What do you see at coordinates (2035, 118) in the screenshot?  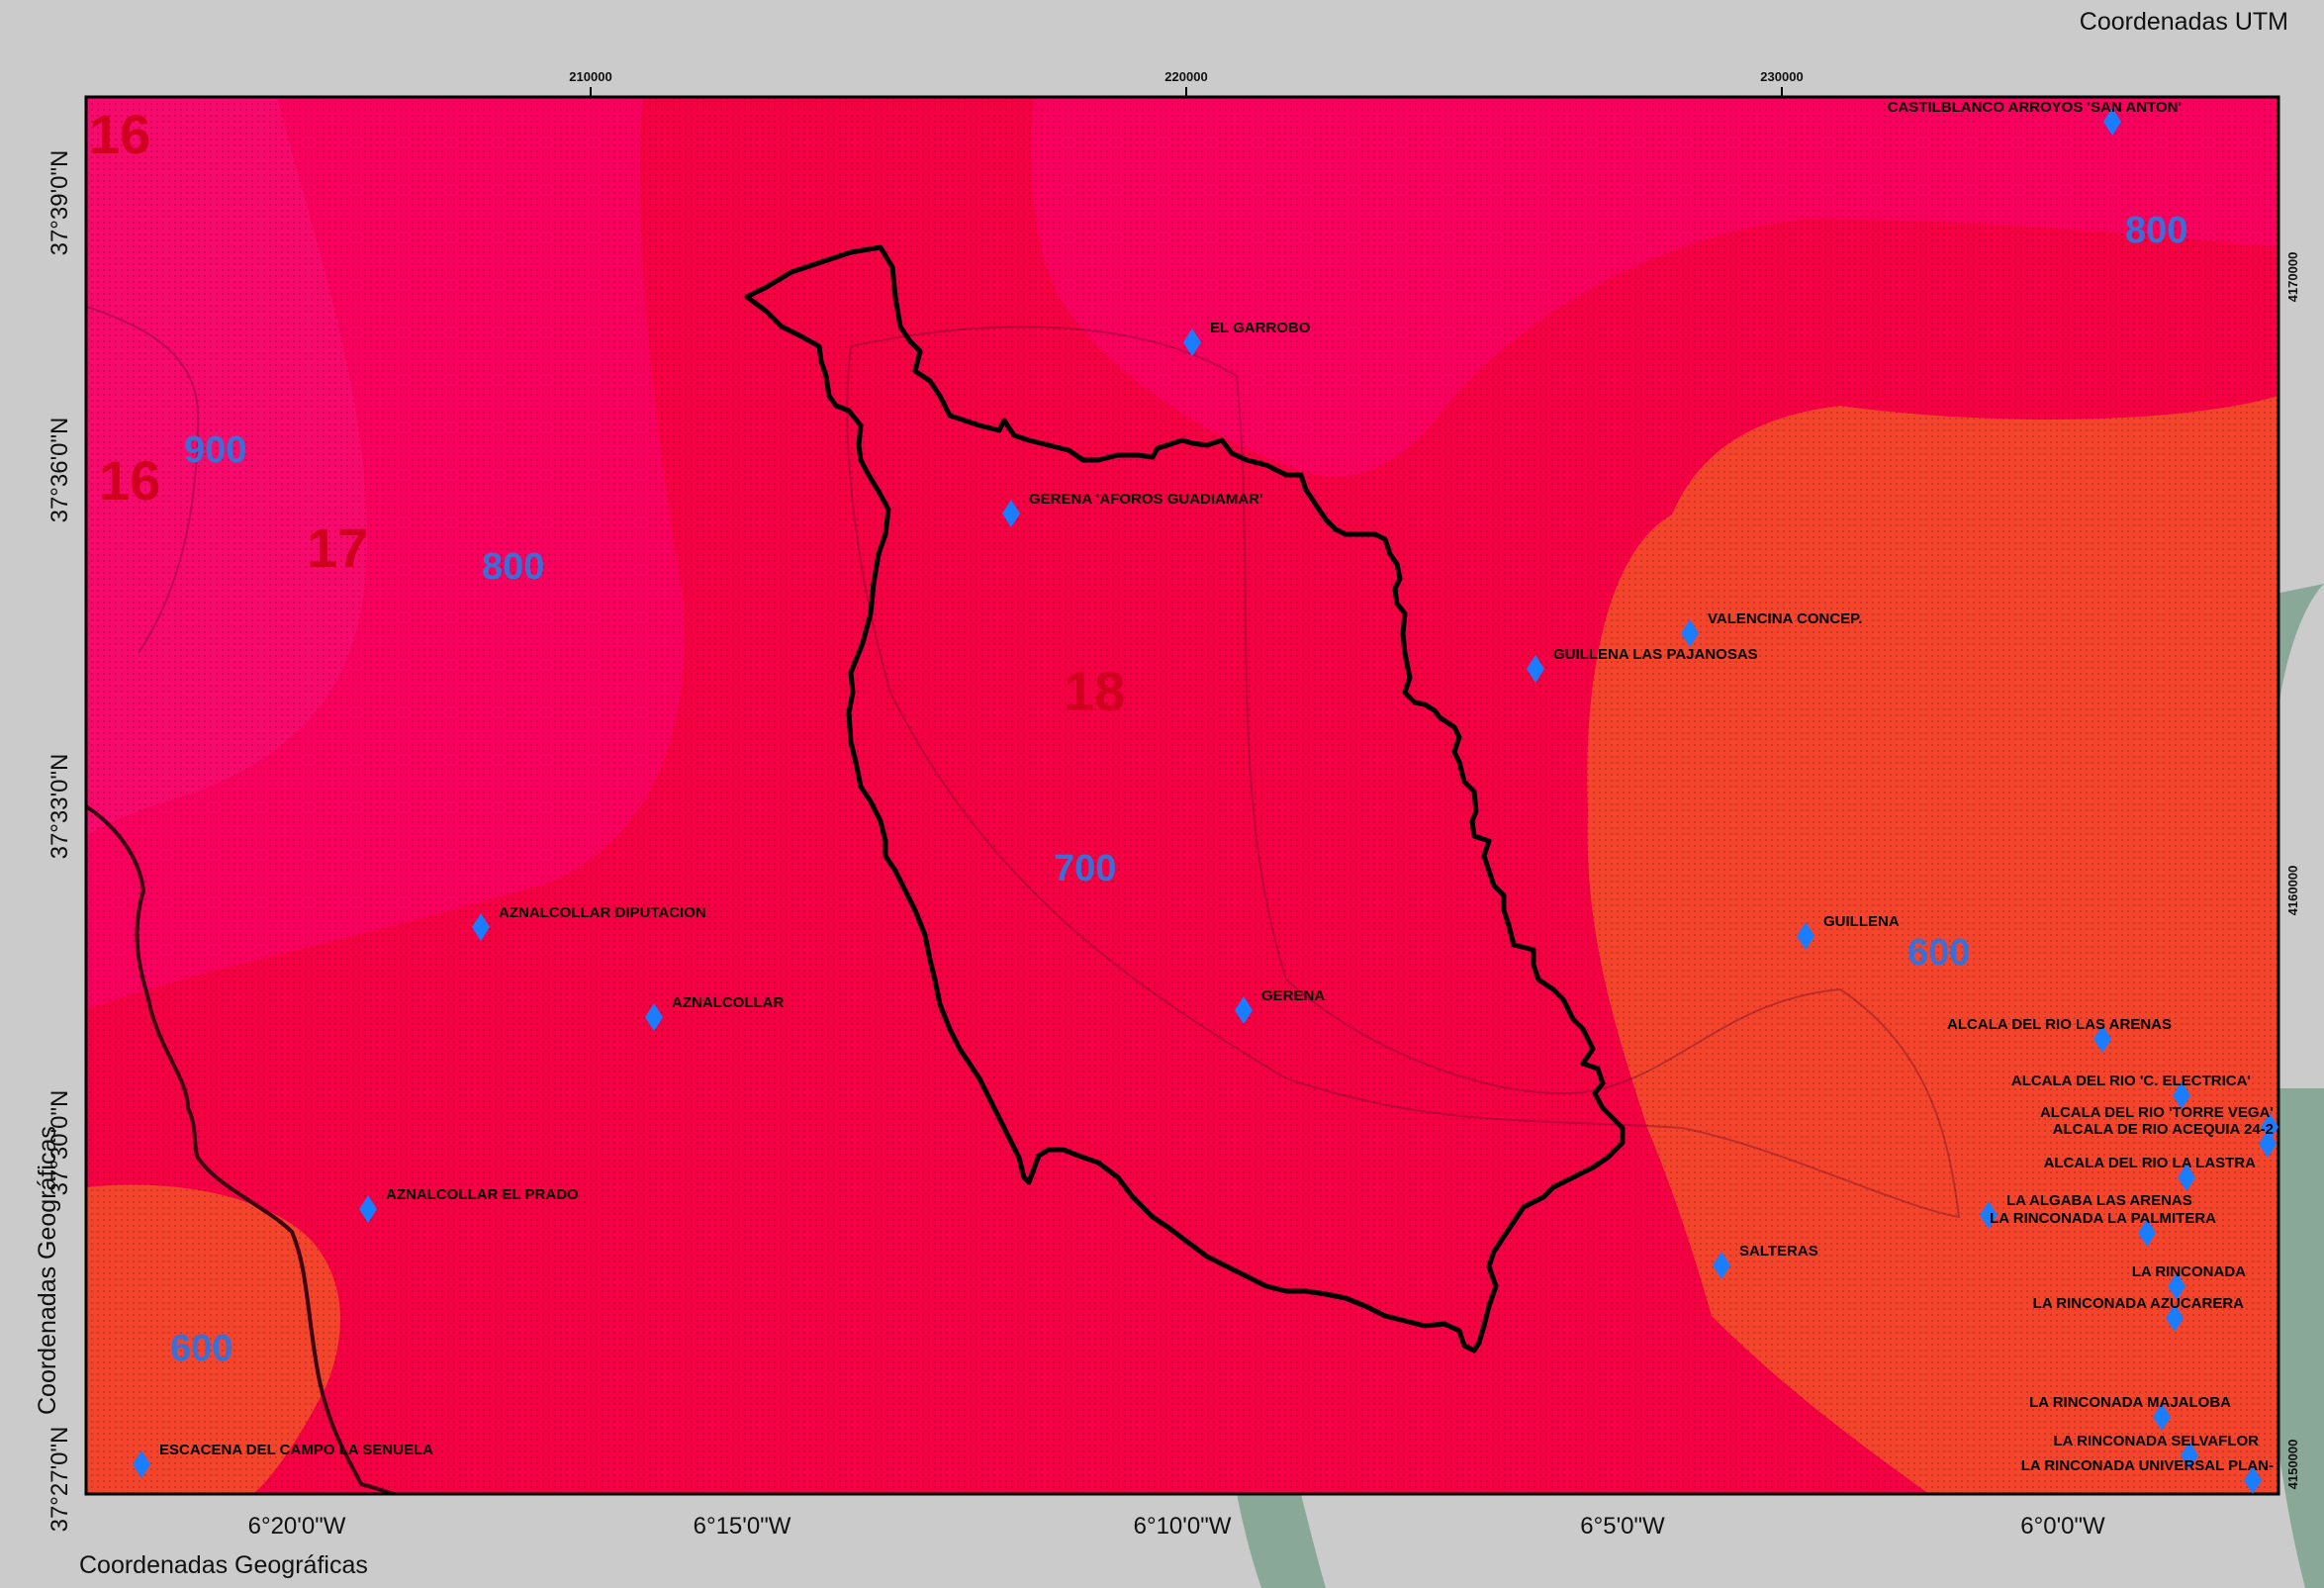 I see `station: CASTILBLANCO ARROYOS 'SAN ANTON'` at bounding box center [2035, 118].